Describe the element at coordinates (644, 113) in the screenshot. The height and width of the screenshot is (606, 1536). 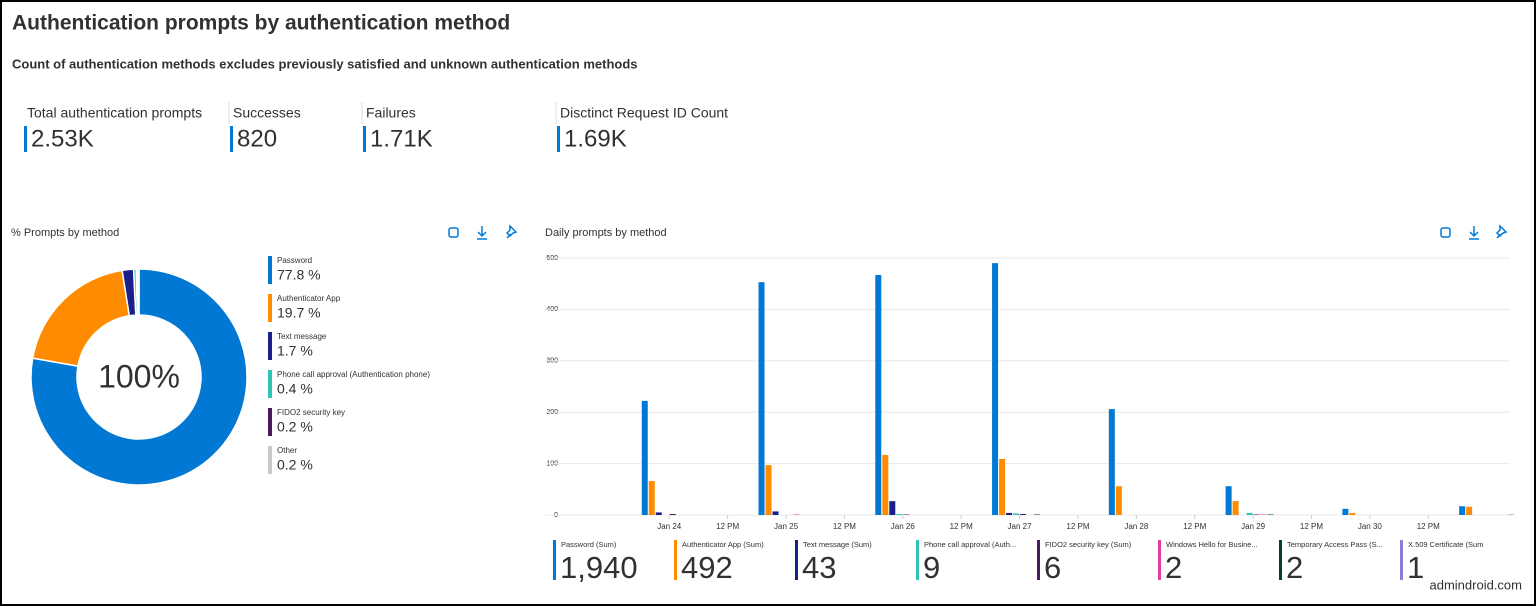
I see `kpi-label: Disctinct Request ID Count` at that location.